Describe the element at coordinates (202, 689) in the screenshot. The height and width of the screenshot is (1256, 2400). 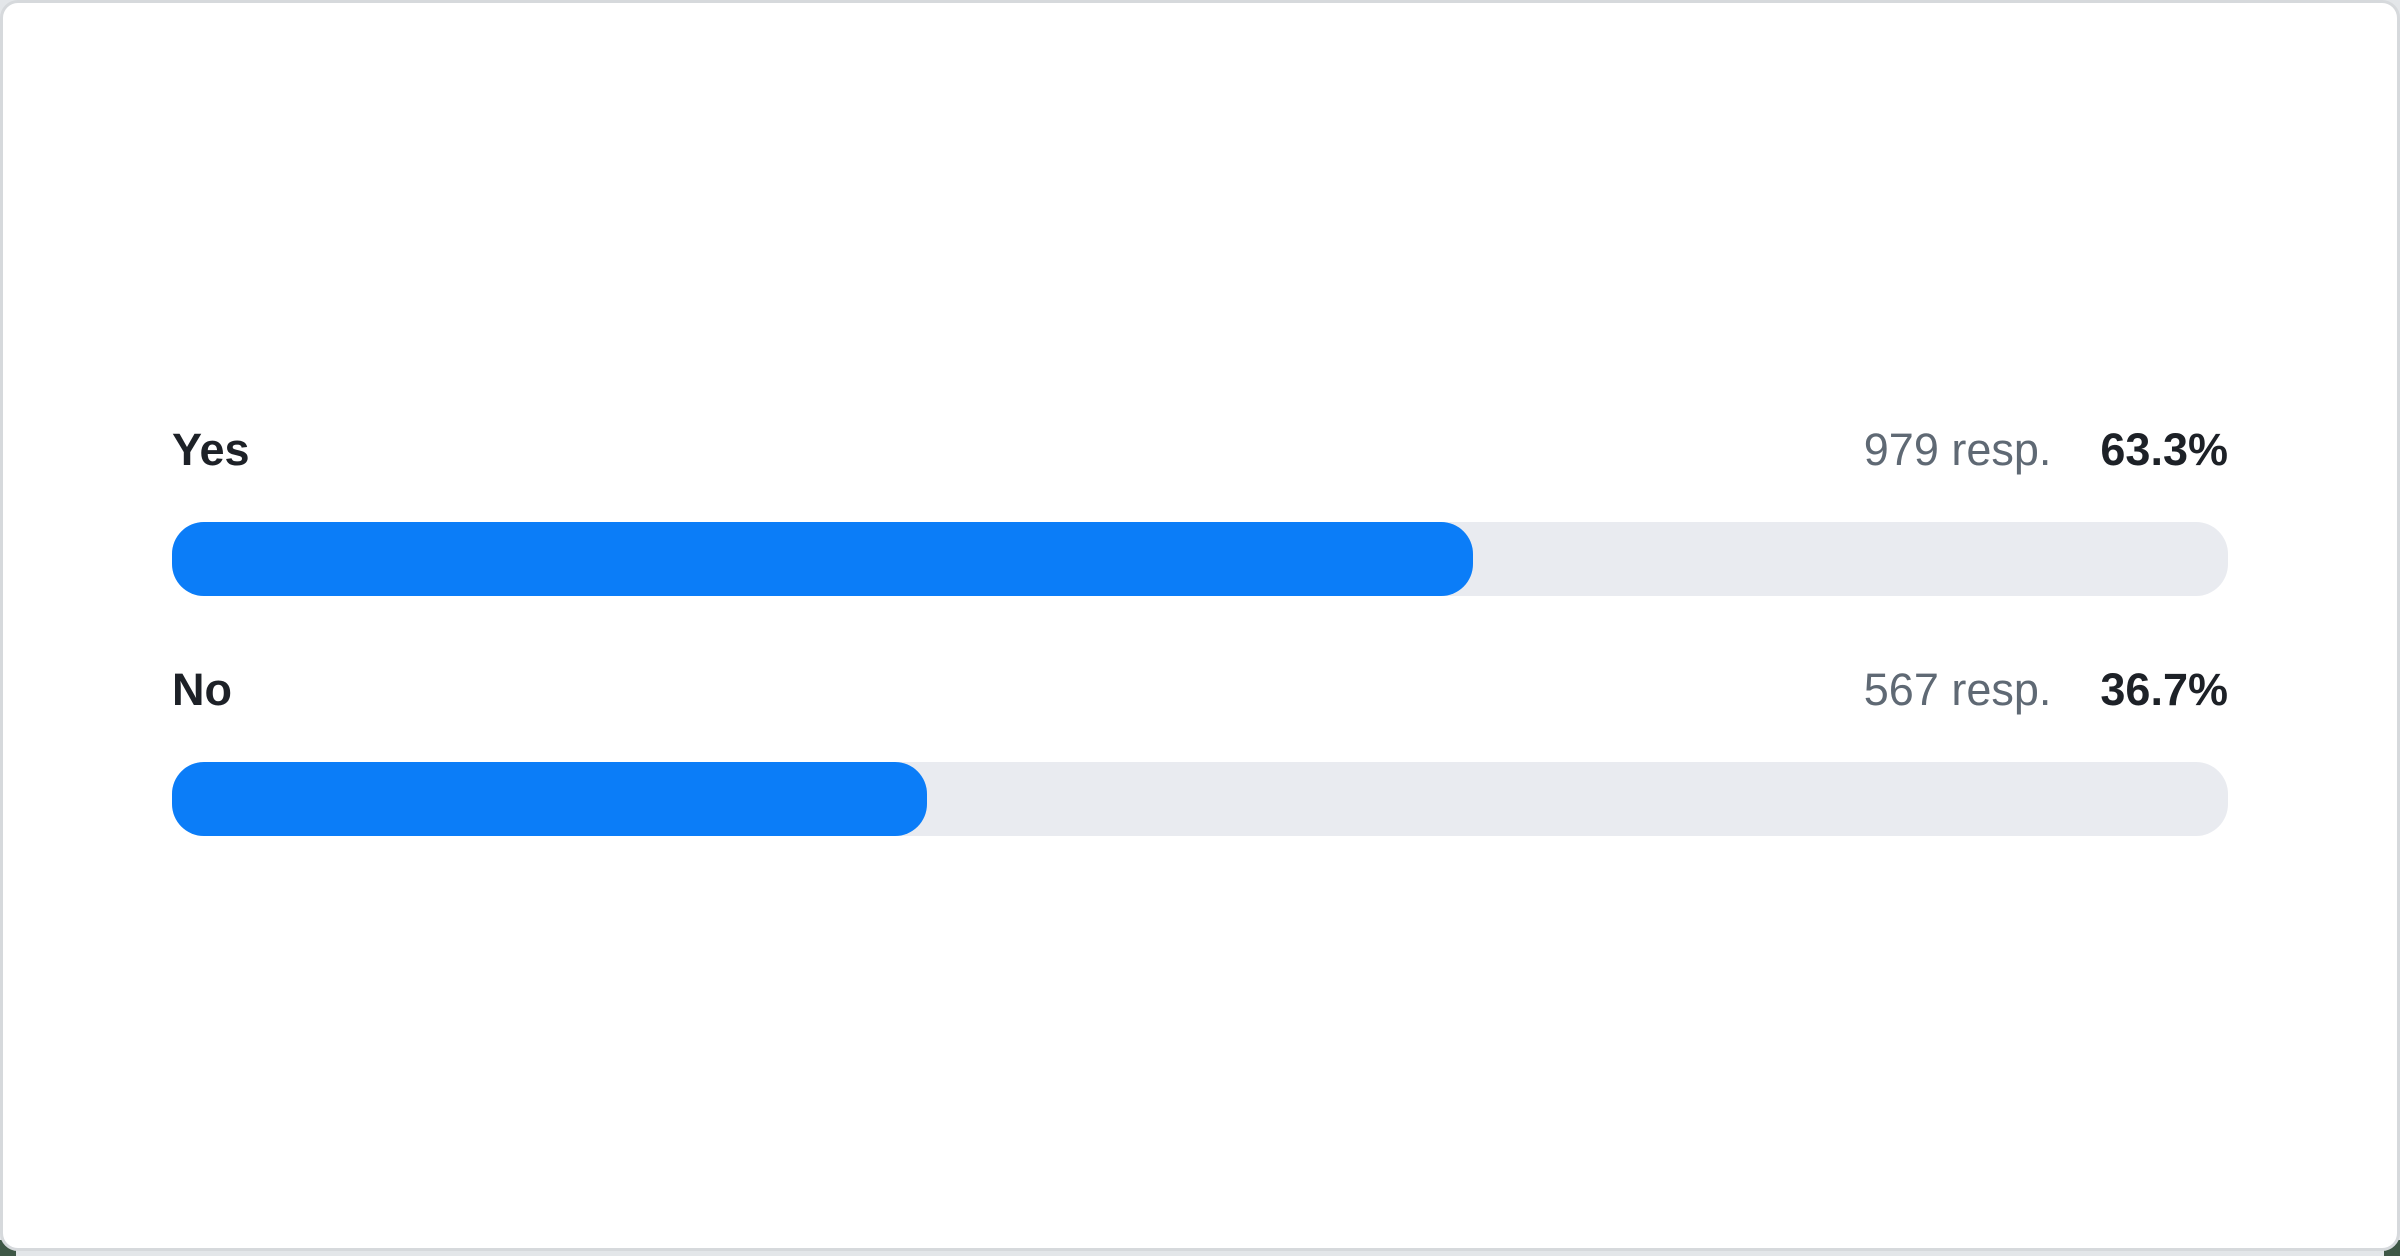
I see `option-label: No` at that location.